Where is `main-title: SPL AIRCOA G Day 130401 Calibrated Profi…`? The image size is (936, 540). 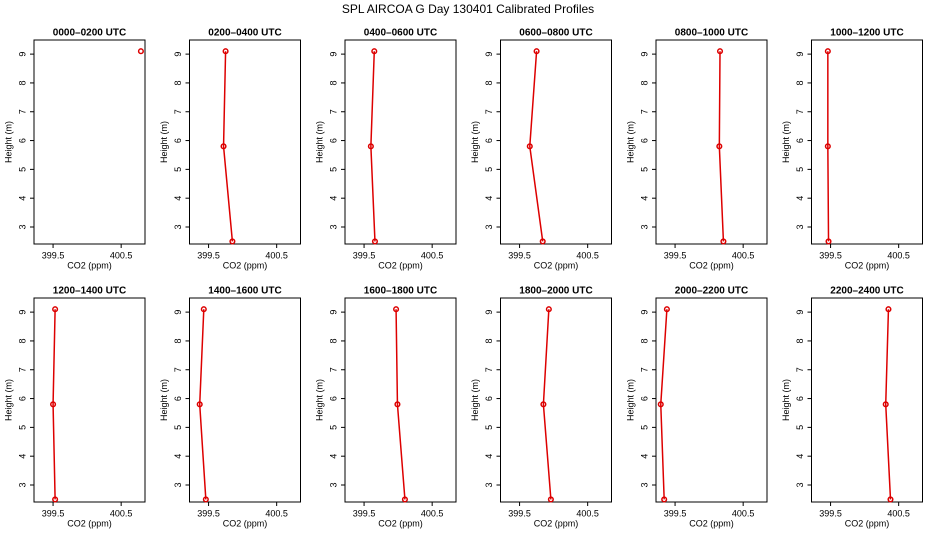 main-title: SPL AIRCOA G Day 130401 Calibrated Profi… is located at coordinates (468, 9).